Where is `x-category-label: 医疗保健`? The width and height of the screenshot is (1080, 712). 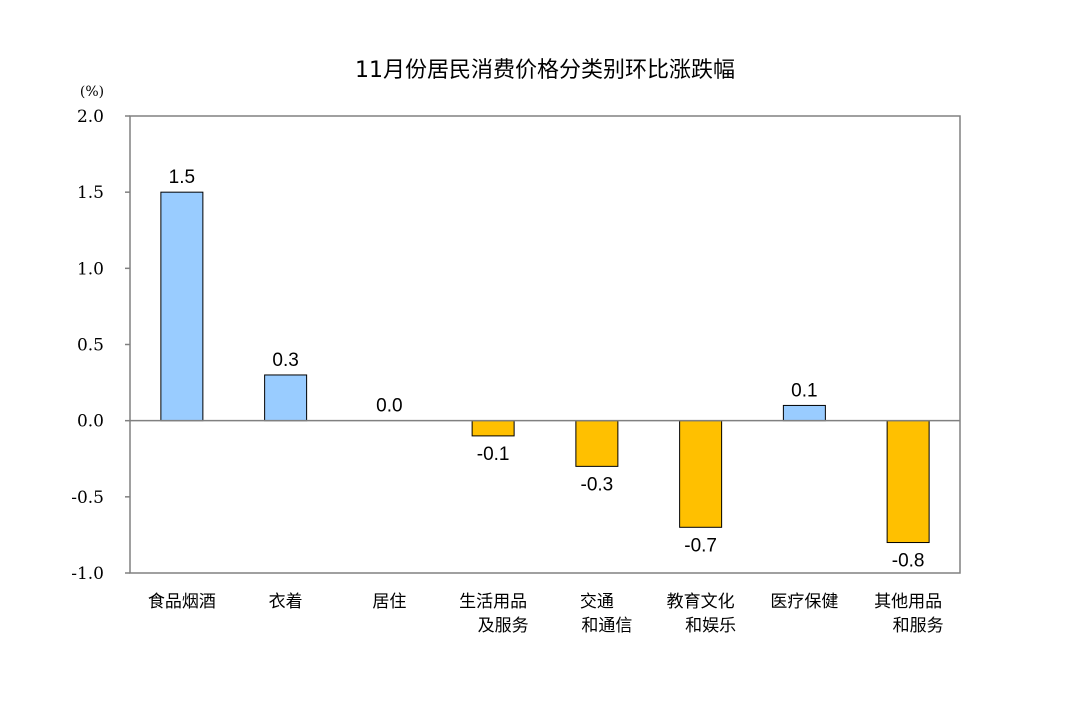
x-category-label: 医疗保健 is located at coordinates (804, 602).